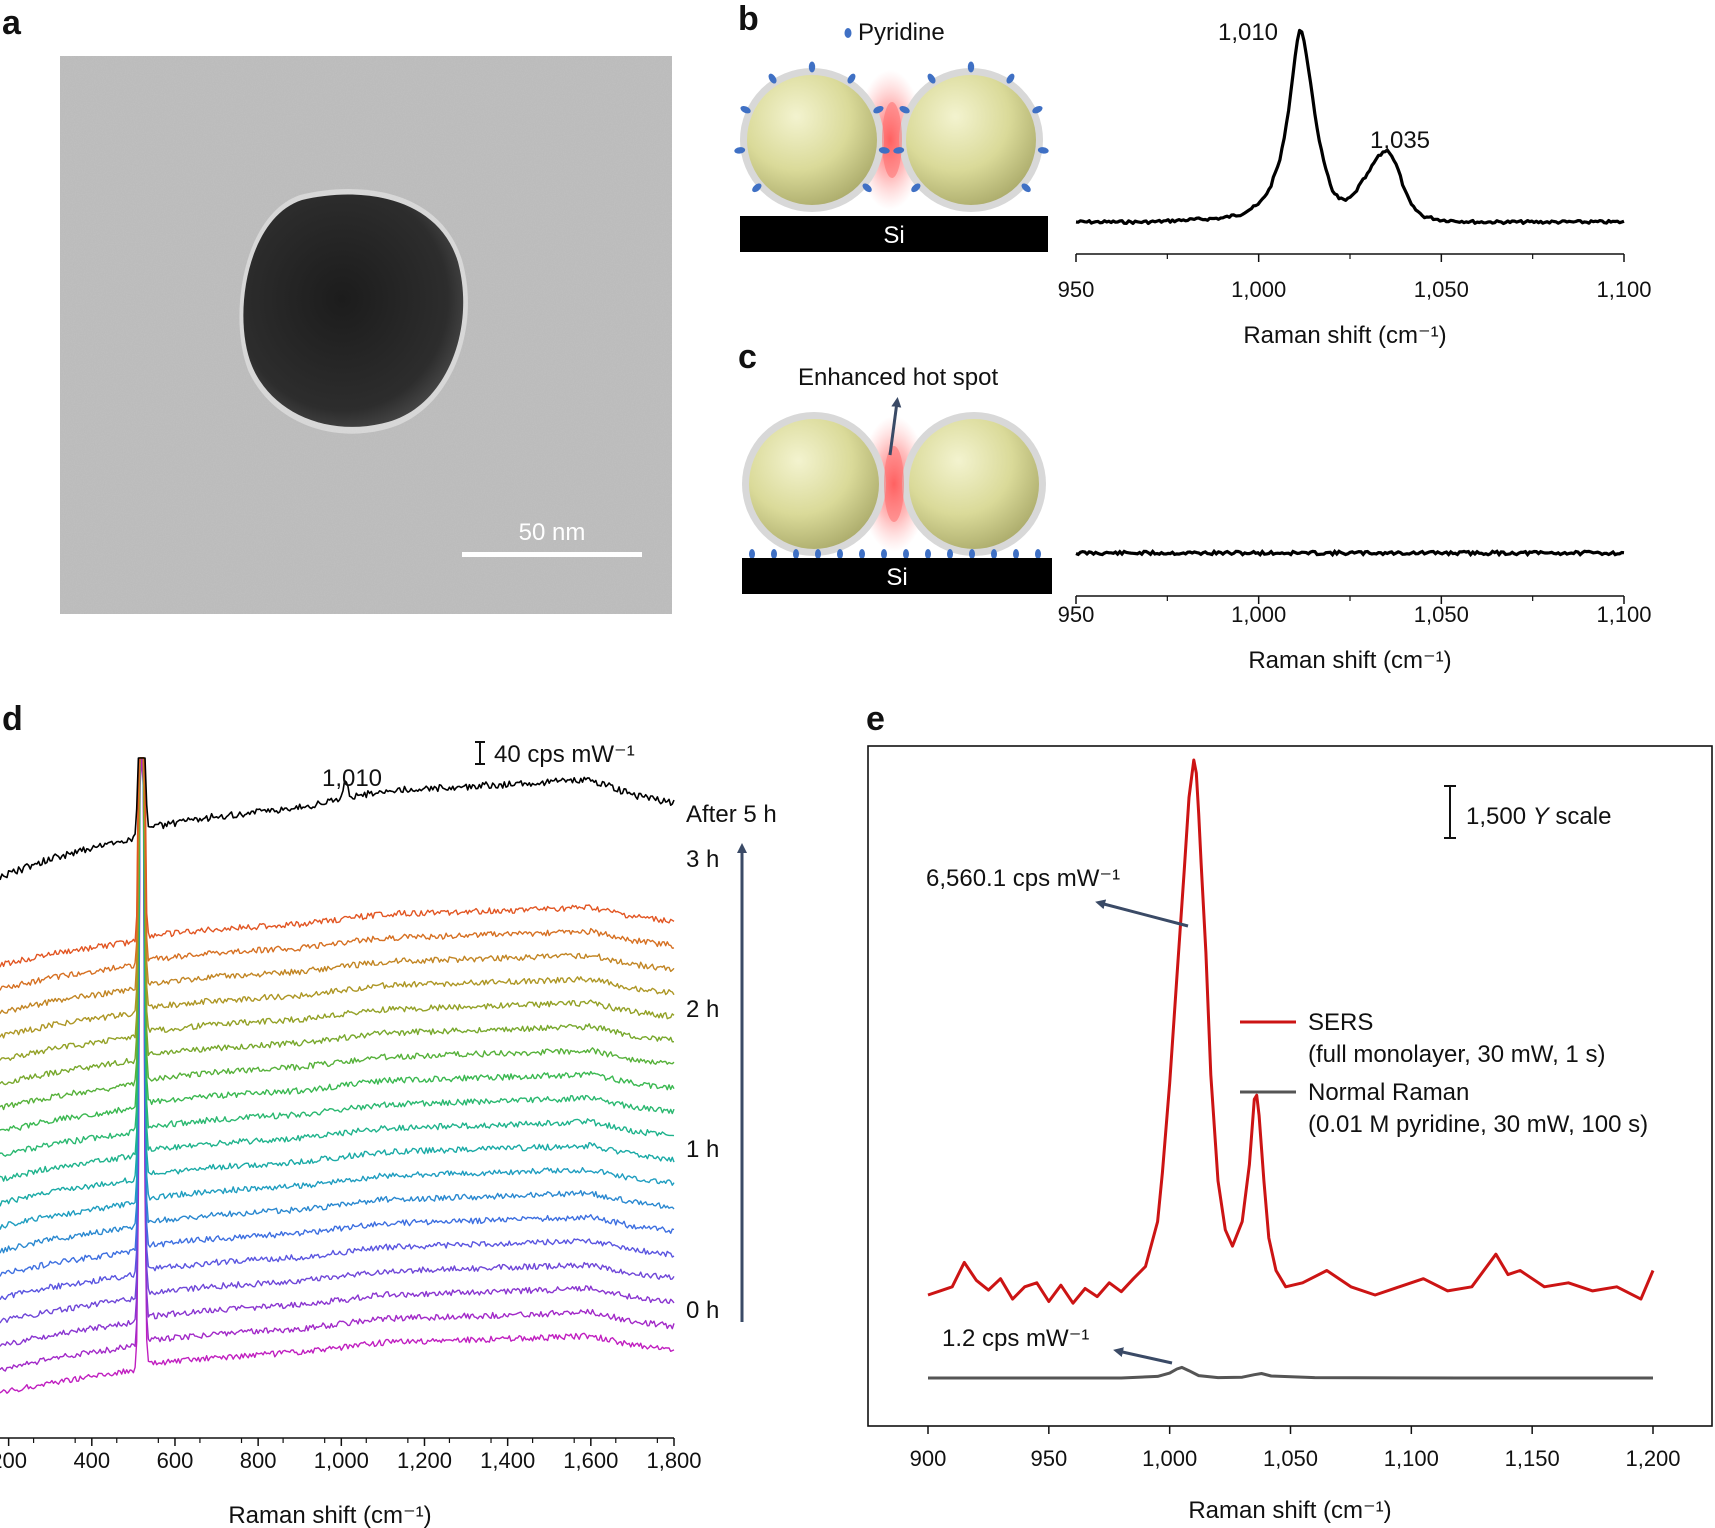 The image size is (1715, 1528). Describe the element at coordinates (747, 357) in the screenshot. I see `panel-letter-c: c` at that location.